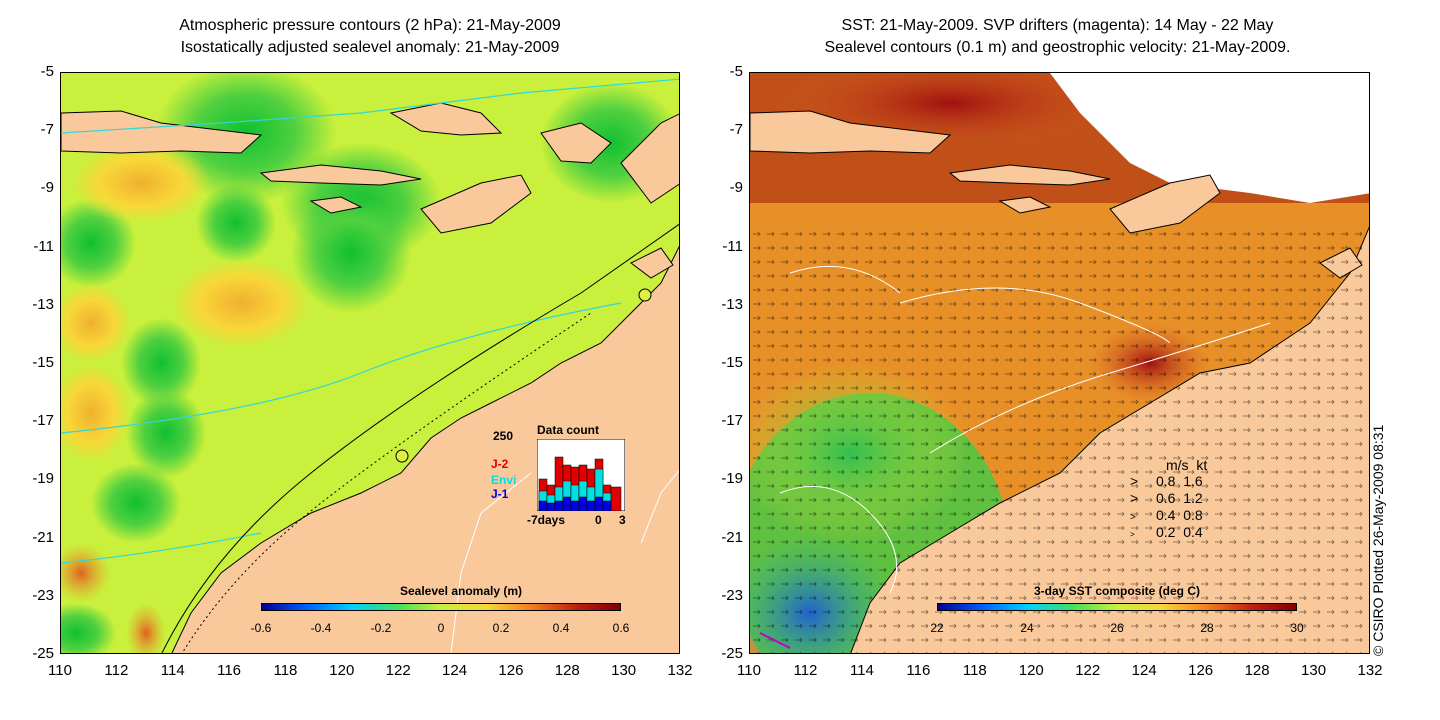 The width and height of the screenshot is (1440, 720). I want to click on velocity-legend-header: m/s kt, so click(1186, 465).